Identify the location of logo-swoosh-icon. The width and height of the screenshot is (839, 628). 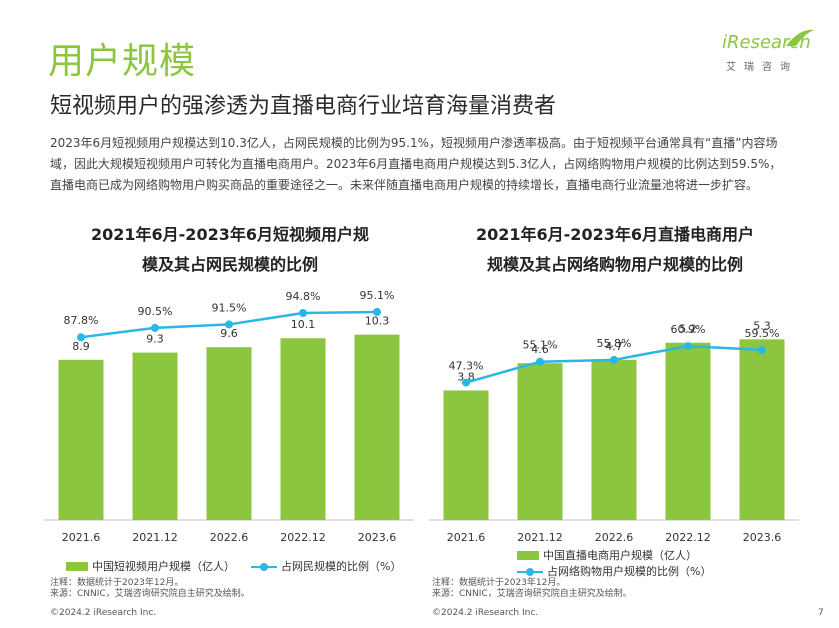
(800, 37).